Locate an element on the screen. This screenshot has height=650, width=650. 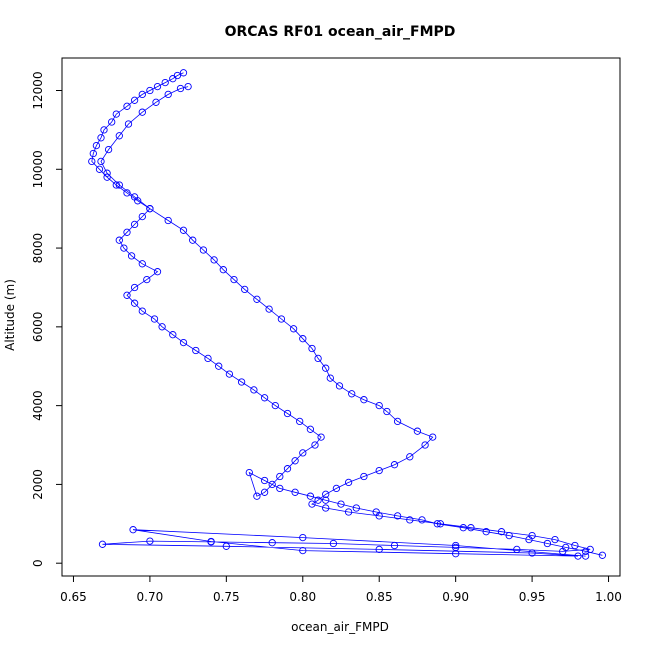
y-tick-label: 10000 is located at coordinates (38, 169).